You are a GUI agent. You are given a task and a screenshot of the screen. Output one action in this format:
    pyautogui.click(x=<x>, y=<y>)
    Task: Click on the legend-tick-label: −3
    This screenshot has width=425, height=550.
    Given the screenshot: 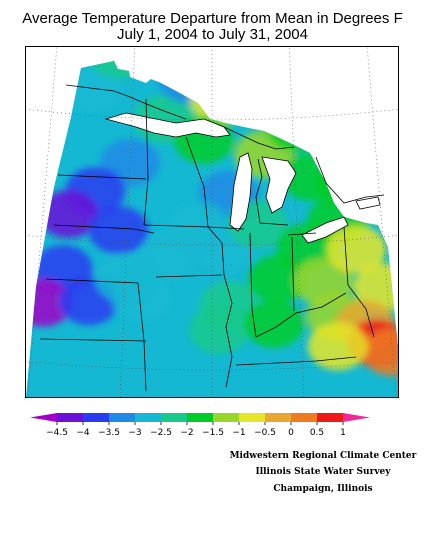 What is the action you would take?
    pyautogui.click(x=134, y=433)
    